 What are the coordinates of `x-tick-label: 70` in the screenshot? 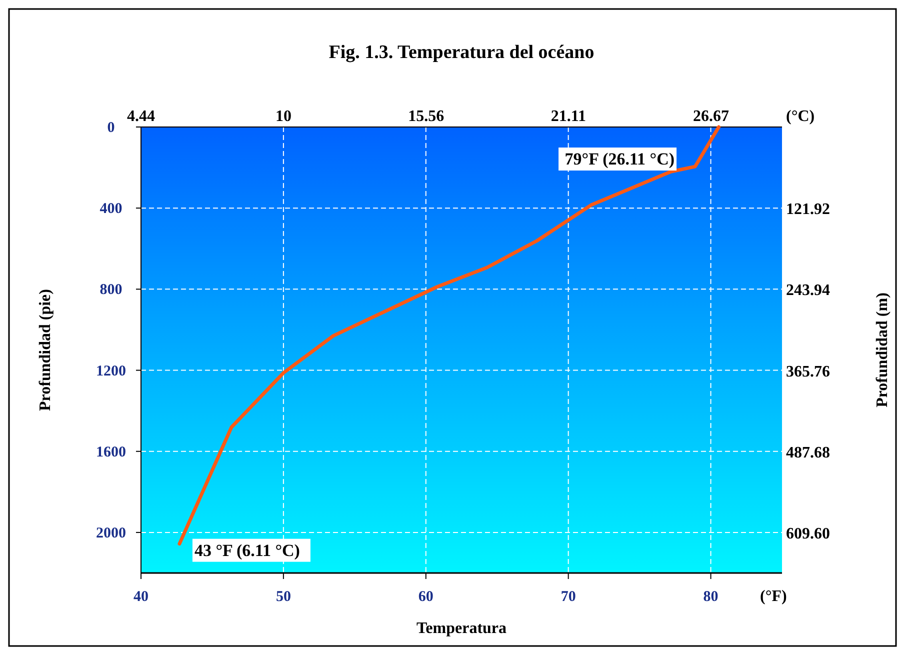 It's located at (568, 597).